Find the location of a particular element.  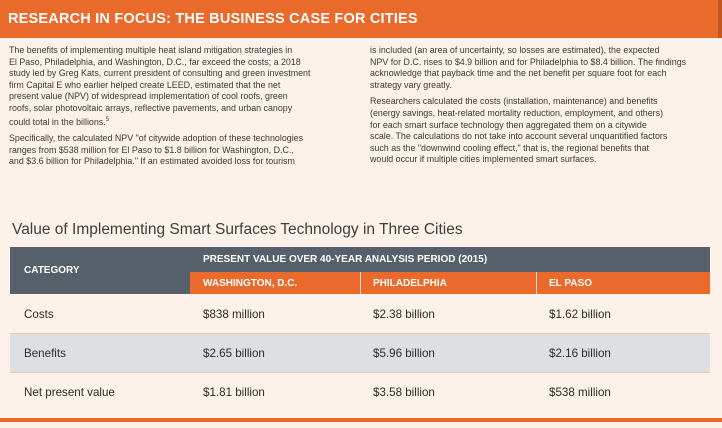

text-line: strategy vary greatly. is located at coordinates (411, 84).